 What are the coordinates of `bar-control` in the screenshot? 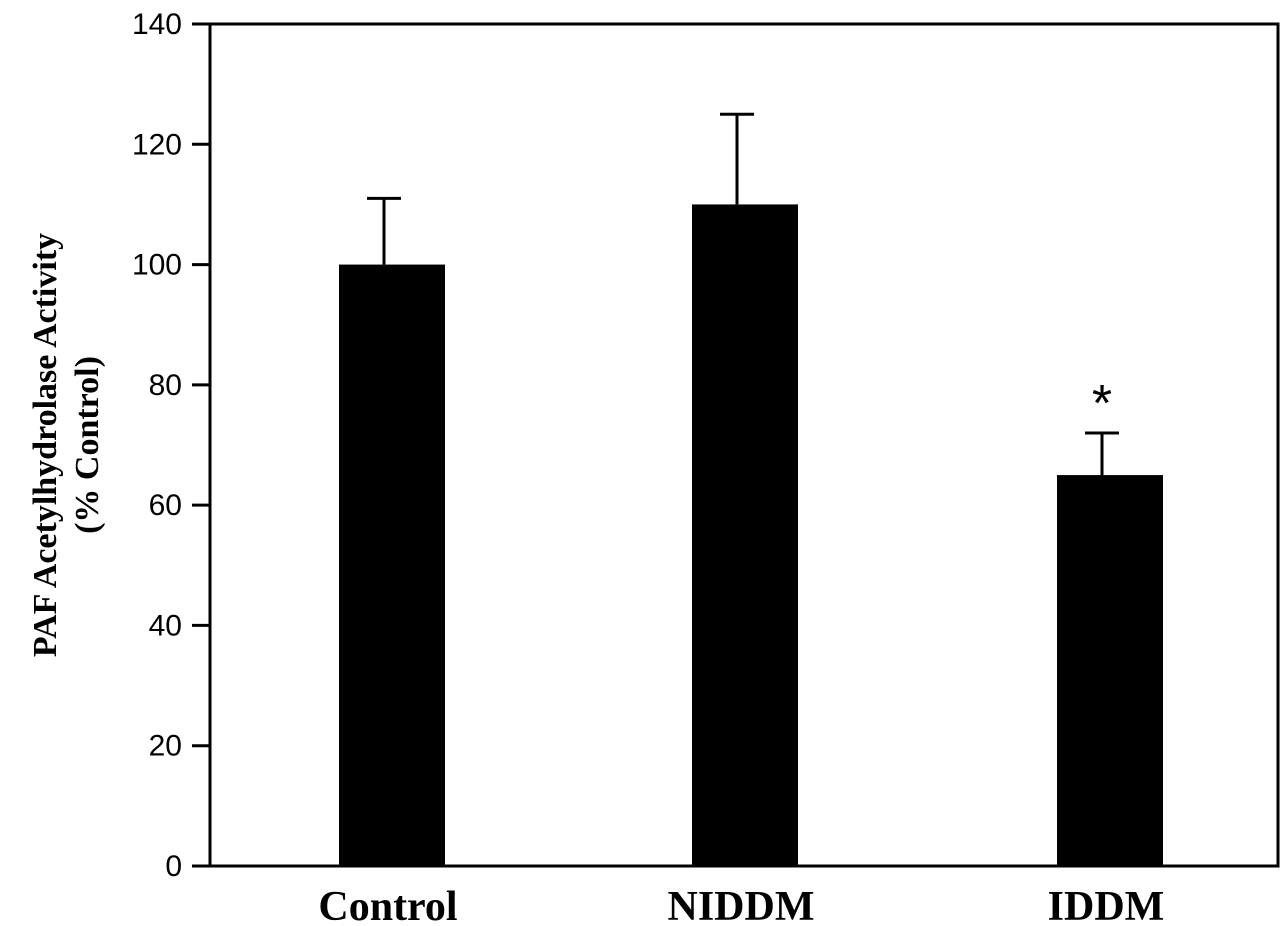 It's located at (392, 565).